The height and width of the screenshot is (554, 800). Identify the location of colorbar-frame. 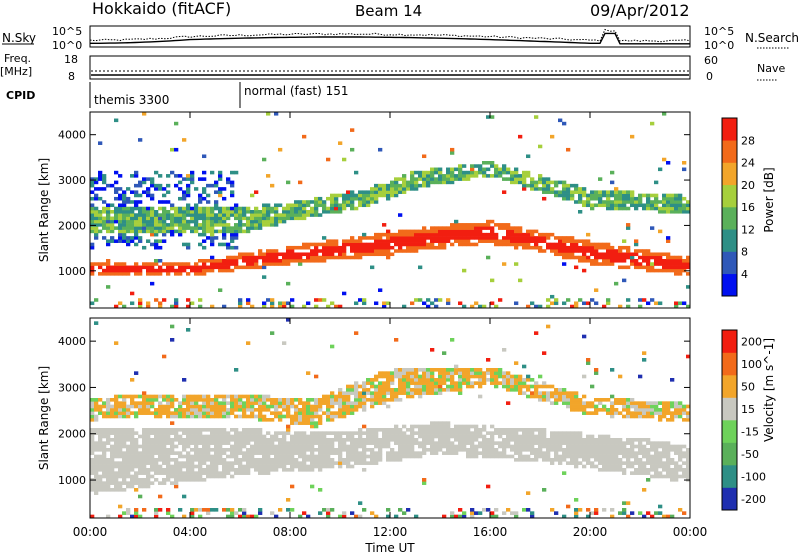
(729, 207).